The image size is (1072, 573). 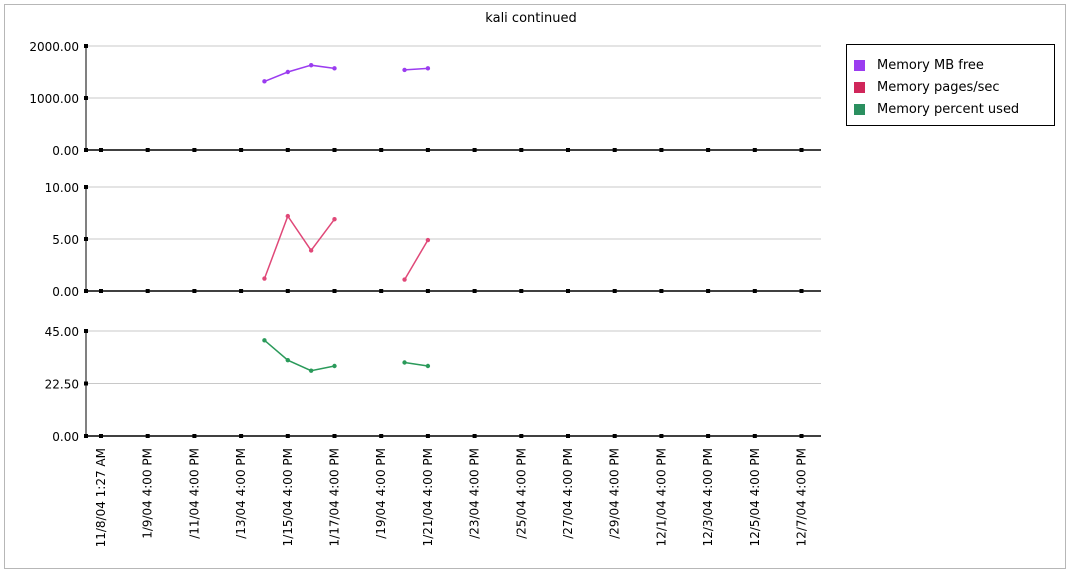 What do you see at coordinates (568, 493) in the screenshot?
I see `x-tick-label: /27/04 4:00 PM` at bounding box center [568, 493].